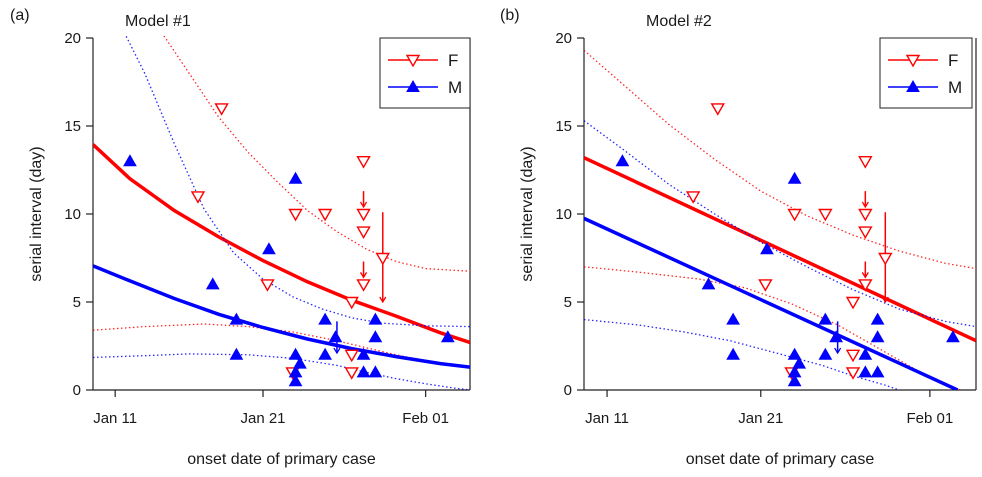  What do you see at coordinates (930, 418) in the screenshot?
I see `x-tick-label: Feb 01` at bounding box center [930, 418].